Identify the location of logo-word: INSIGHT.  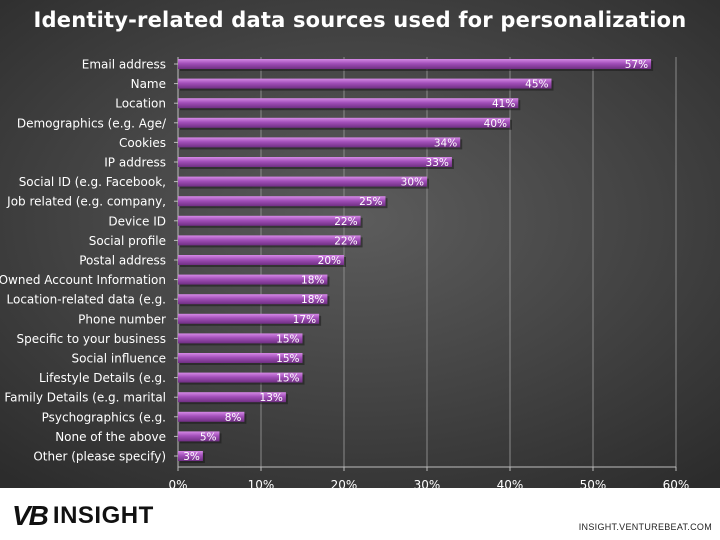
(103, 515).